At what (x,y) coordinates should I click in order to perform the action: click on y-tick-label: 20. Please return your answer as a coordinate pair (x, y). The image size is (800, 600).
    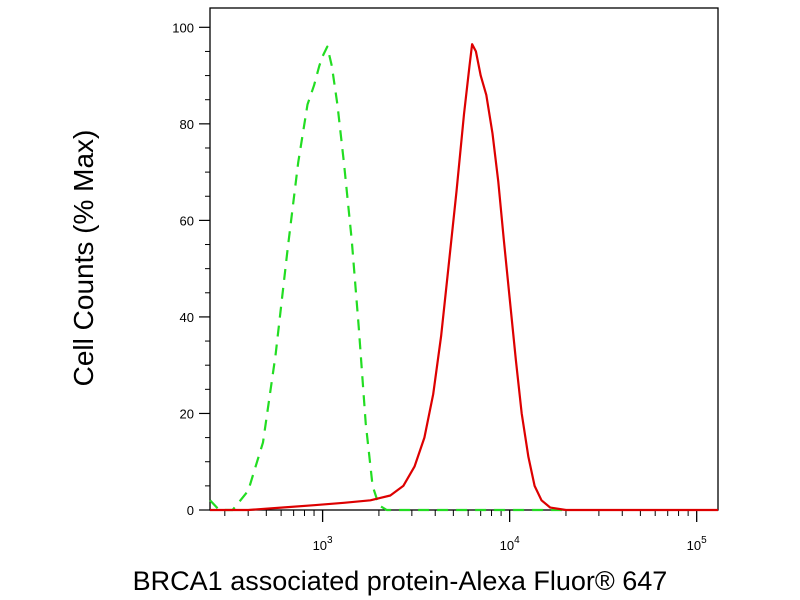
    Looking at the image, I should click on (187, 413).